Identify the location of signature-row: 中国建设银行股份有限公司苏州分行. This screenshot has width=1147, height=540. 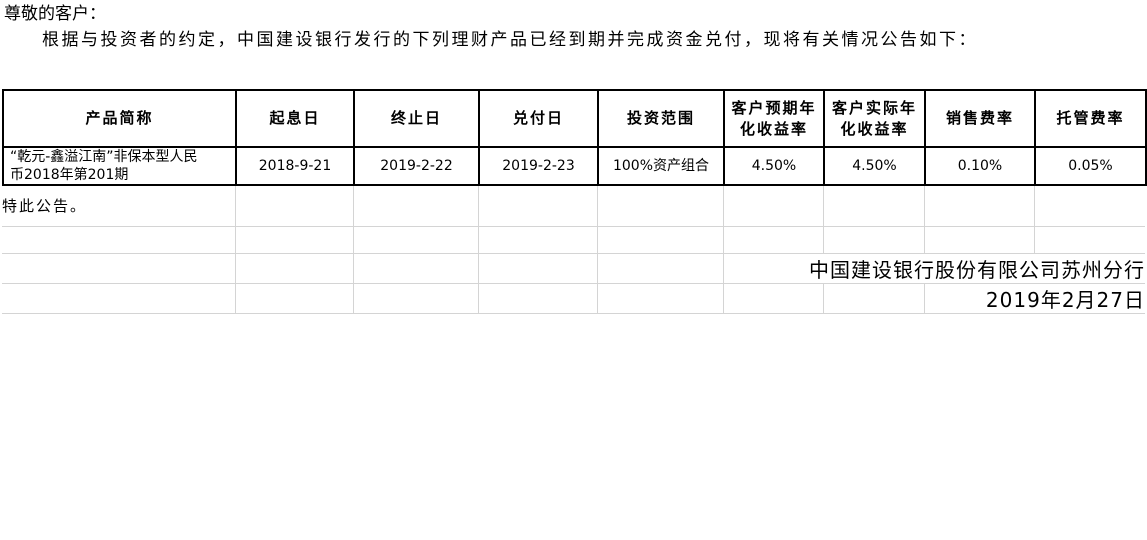
(573, 268).